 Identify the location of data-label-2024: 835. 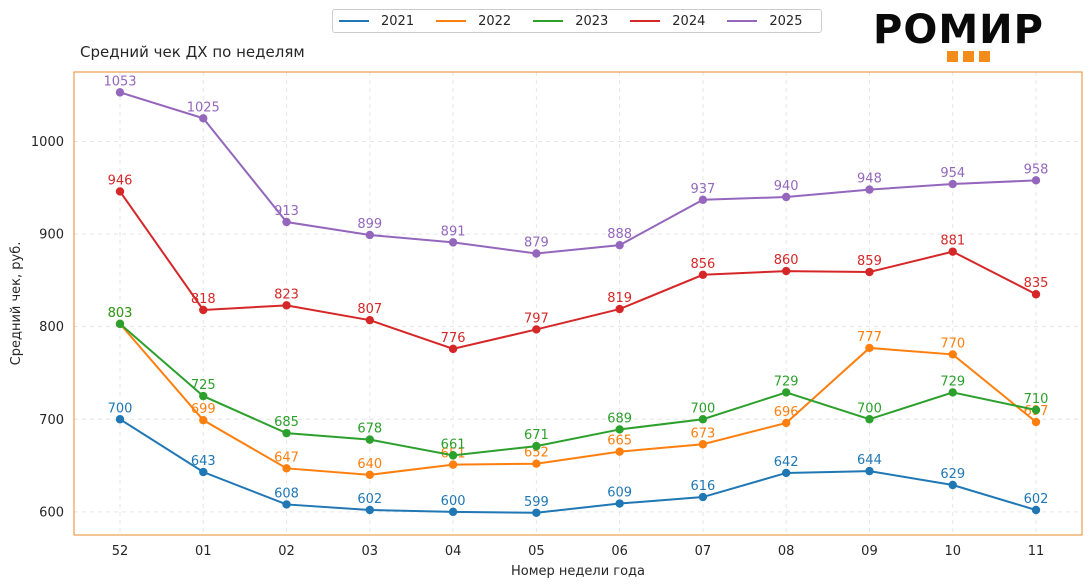
(1036, 283).